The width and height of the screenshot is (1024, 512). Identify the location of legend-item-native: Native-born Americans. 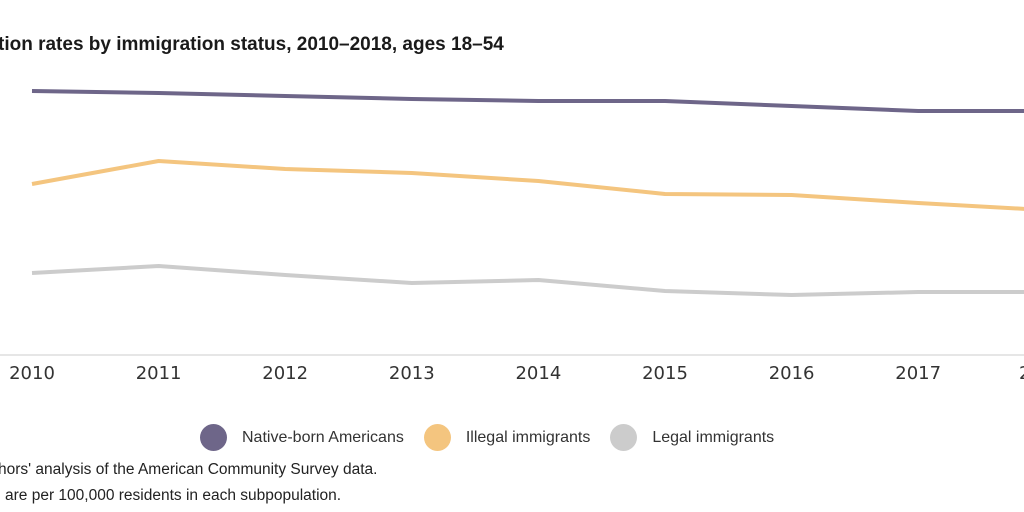
(302, 437).